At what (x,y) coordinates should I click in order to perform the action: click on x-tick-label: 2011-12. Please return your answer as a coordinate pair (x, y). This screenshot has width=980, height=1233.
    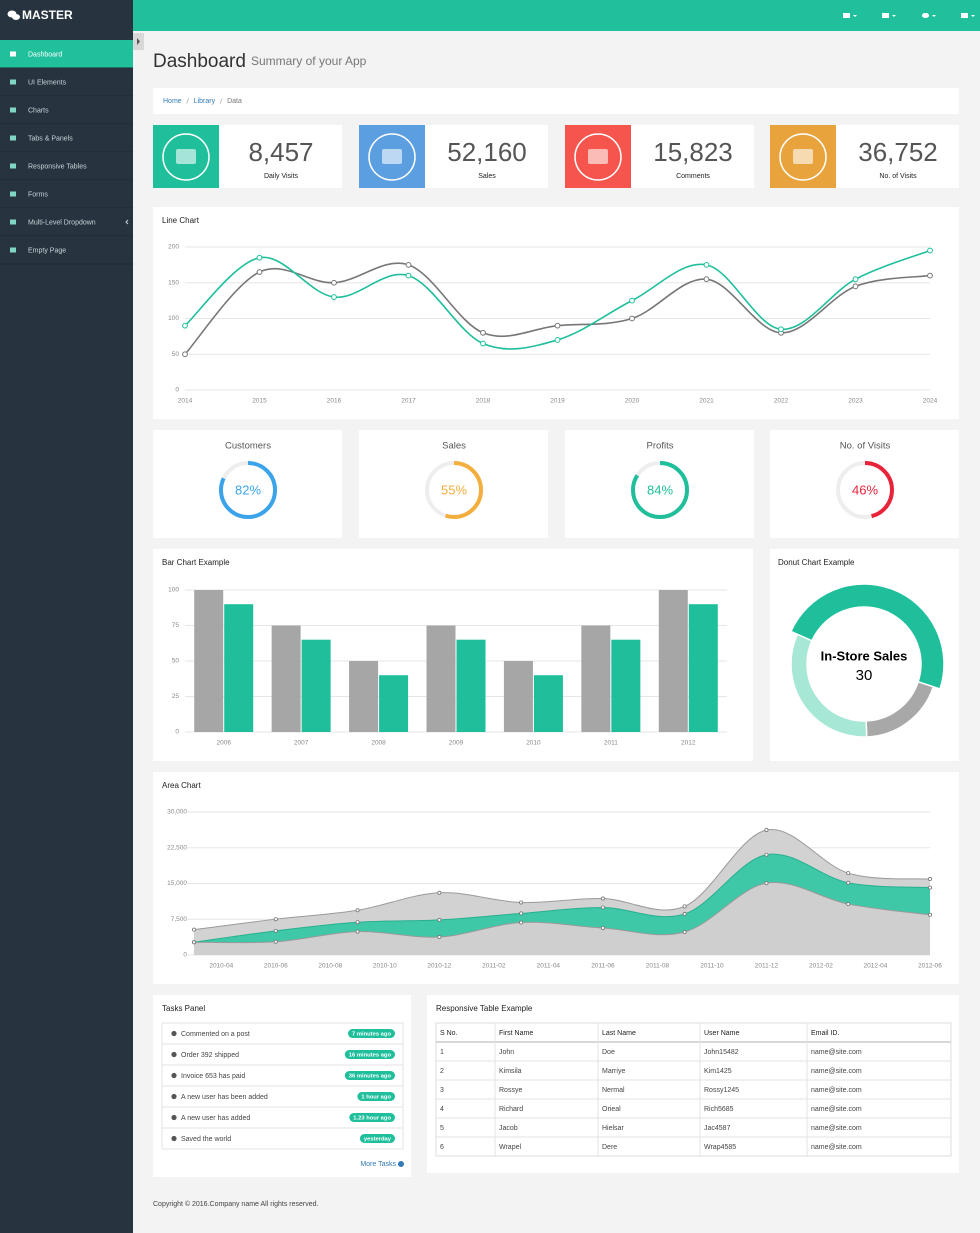
    Looking at the image, I should click on (767, 966).